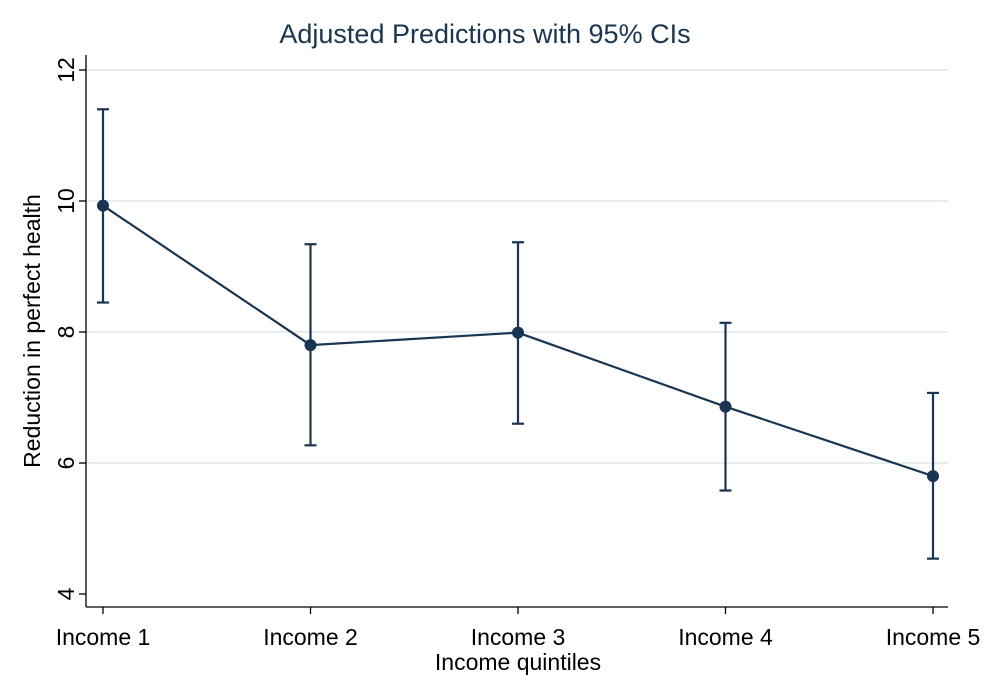 Image resolution: width=1000 pixels, height=691 pixels. Describe the element at coordinates (66, 463) in the screenshot. I see `y-tick-label: 6` at that location.